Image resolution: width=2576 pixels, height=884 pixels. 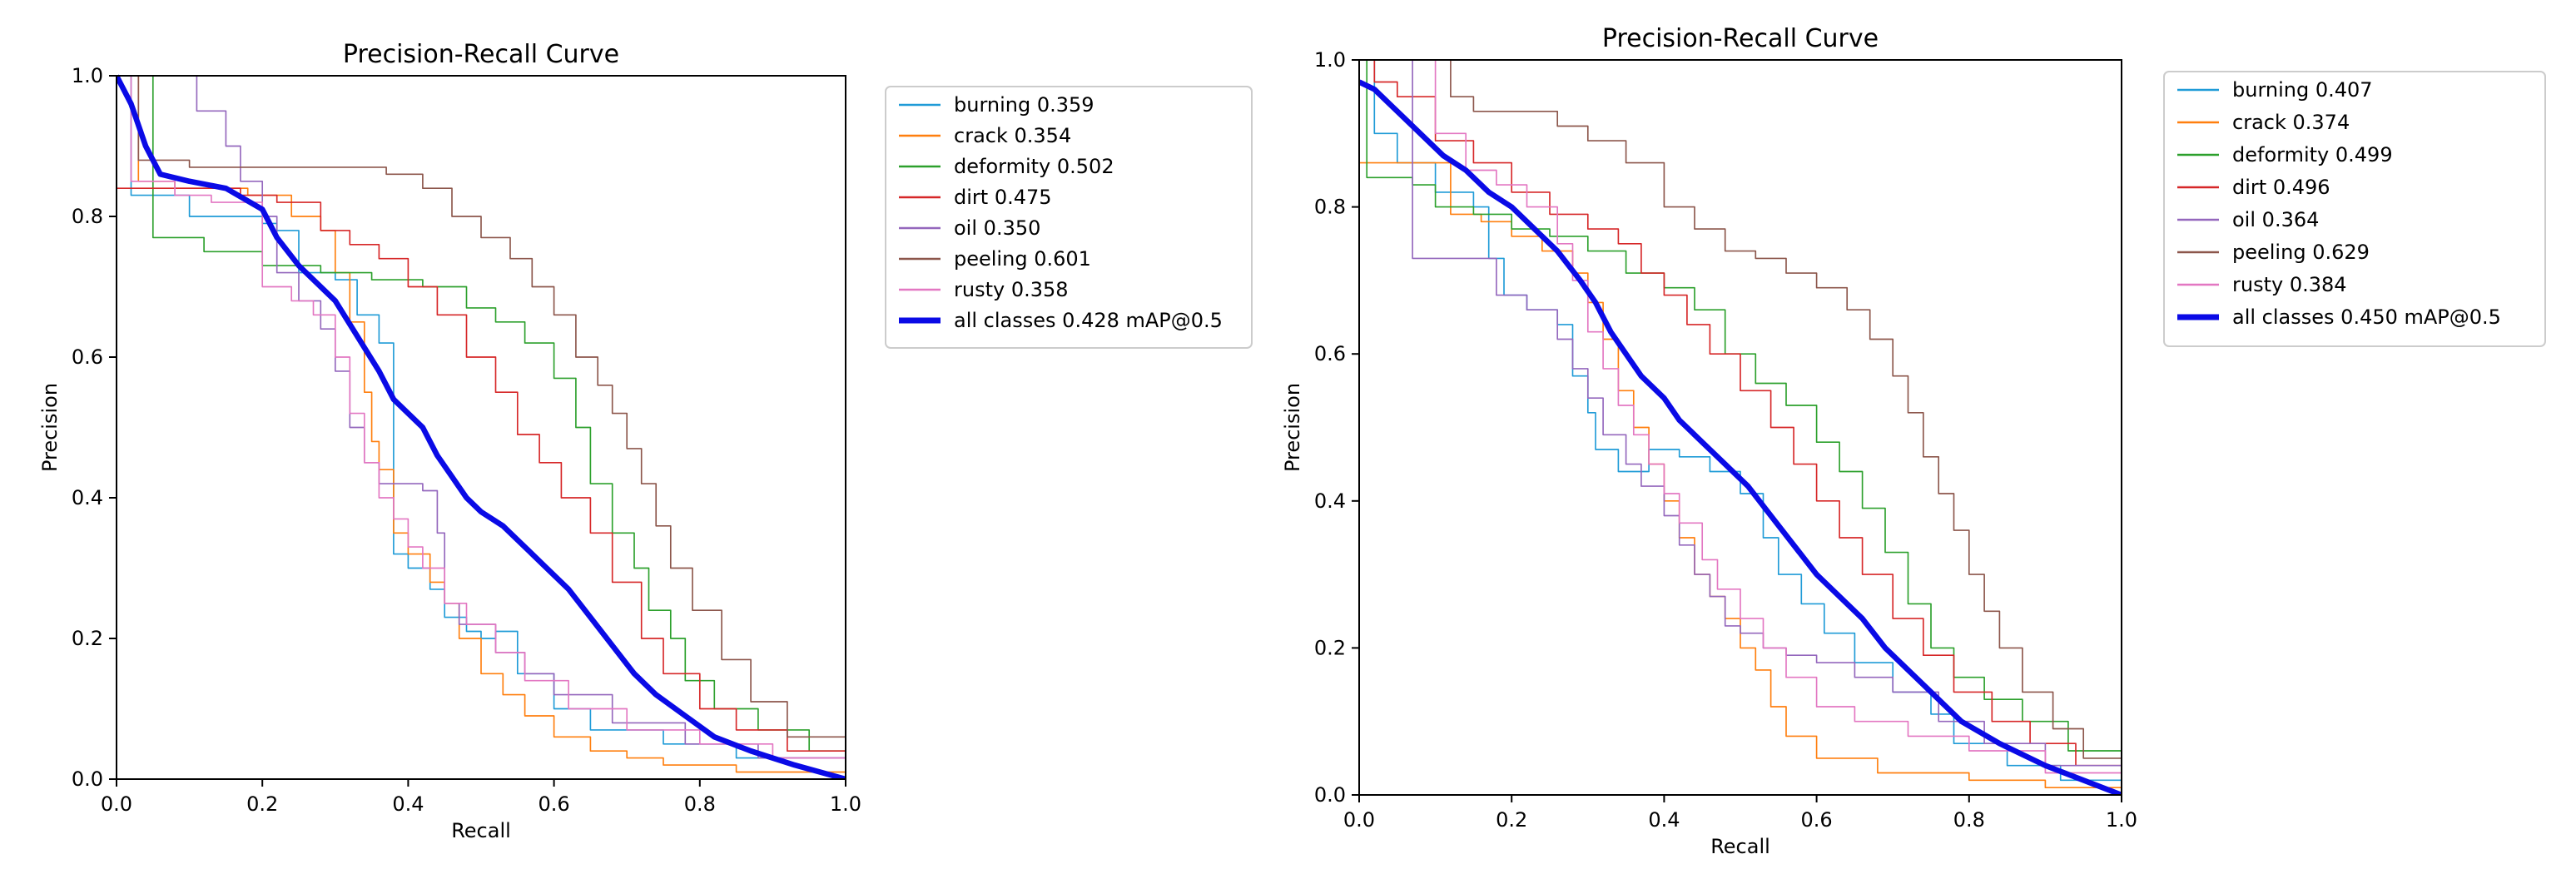 What do you see at coordinates (2344, 90) in the screenshot?
I see `legend-series-score: 0.407` at bounding box center [2344, 90].